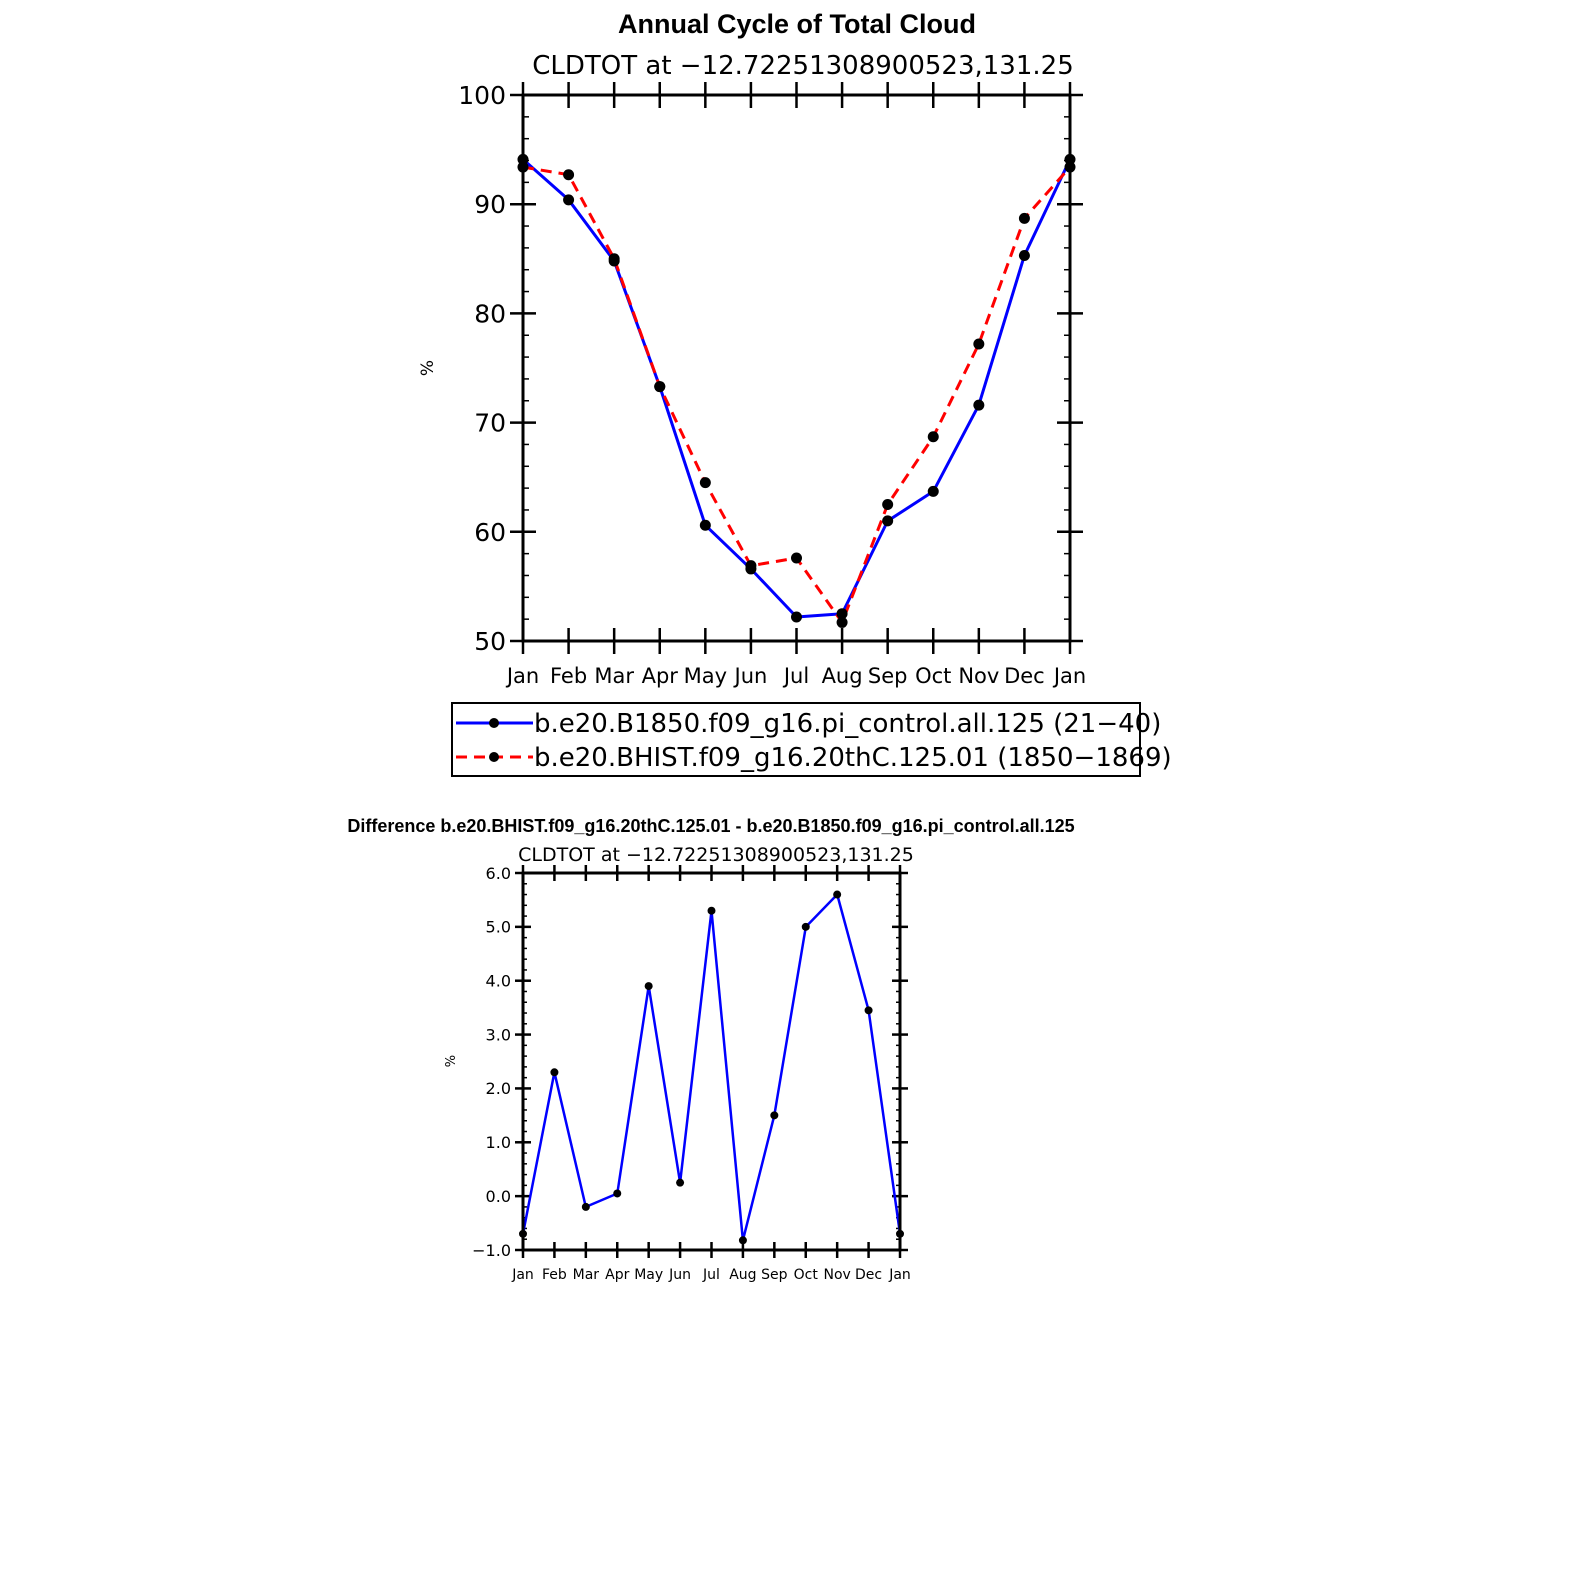  I want to click on legend-box, so click(796, 739).